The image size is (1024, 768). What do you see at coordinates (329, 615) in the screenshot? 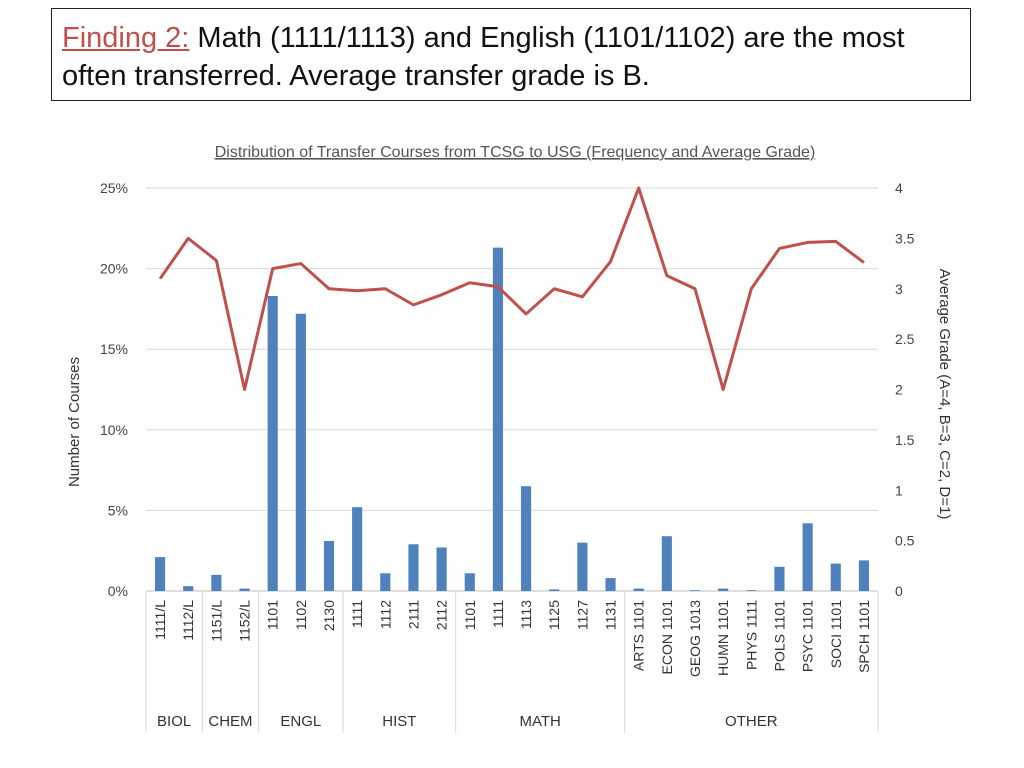
I see `category-label: 2130` at bounding box center [329, 615].